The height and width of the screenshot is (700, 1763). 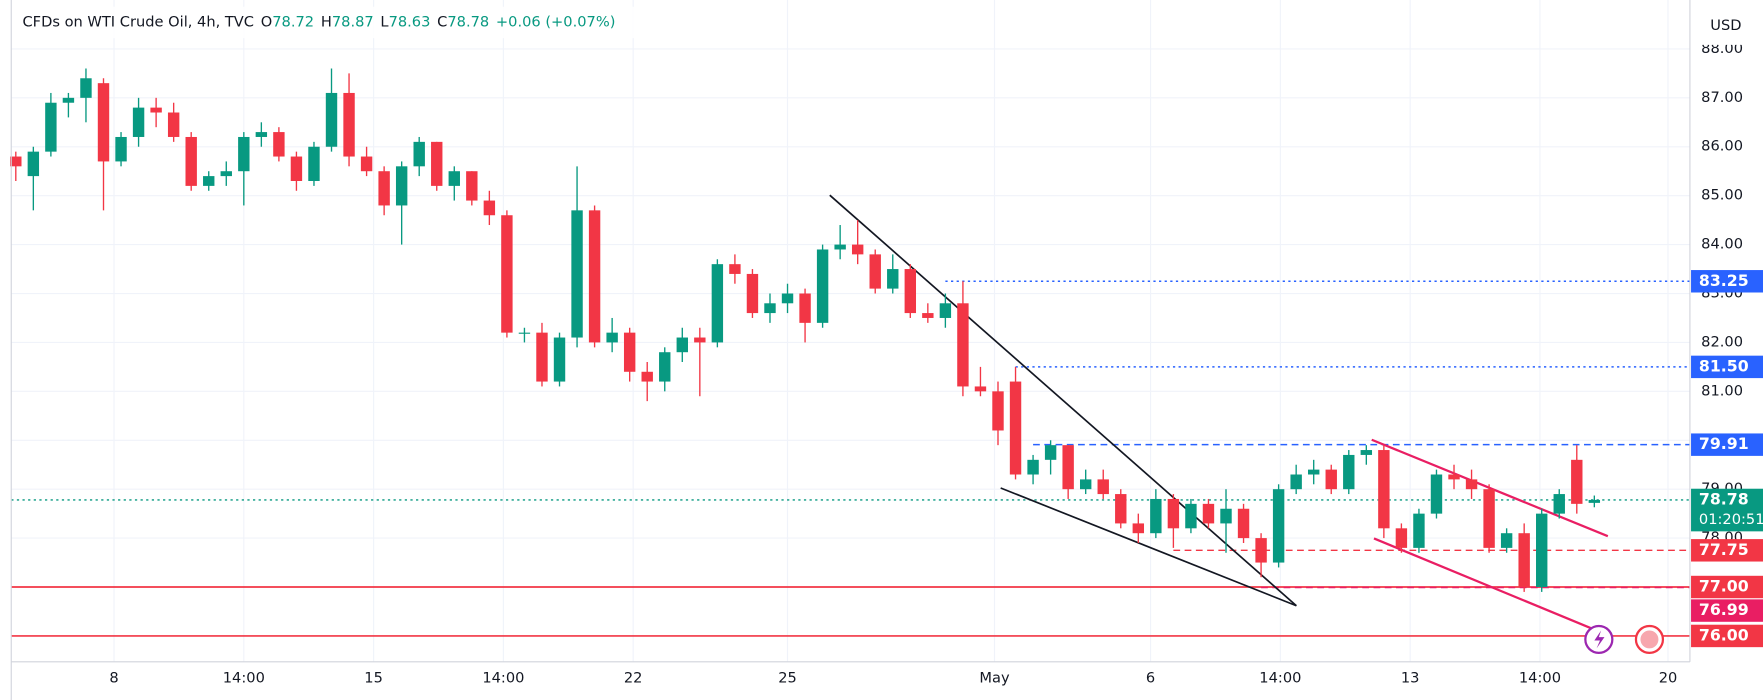 What do you see at coordinates (994, 678) in the screenshot?
I see `x-tick-label: May` at bounding box center [994, 678].